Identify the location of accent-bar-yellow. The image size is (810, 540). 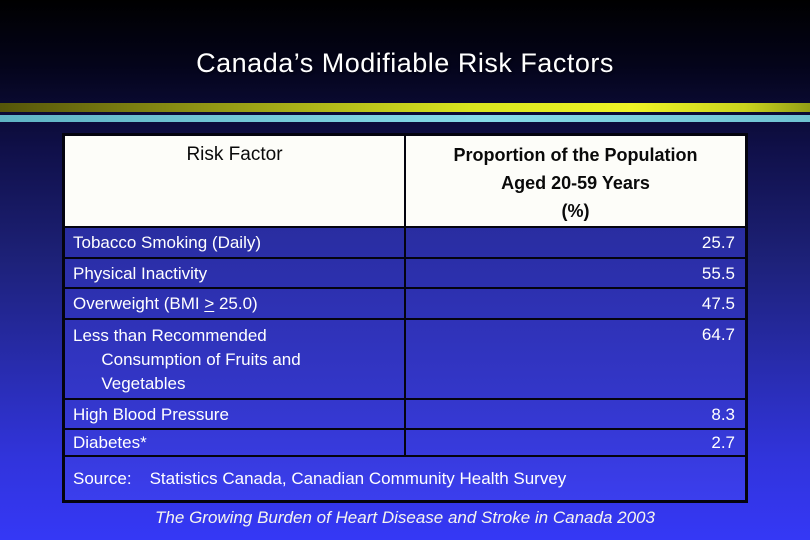
(405, 107).